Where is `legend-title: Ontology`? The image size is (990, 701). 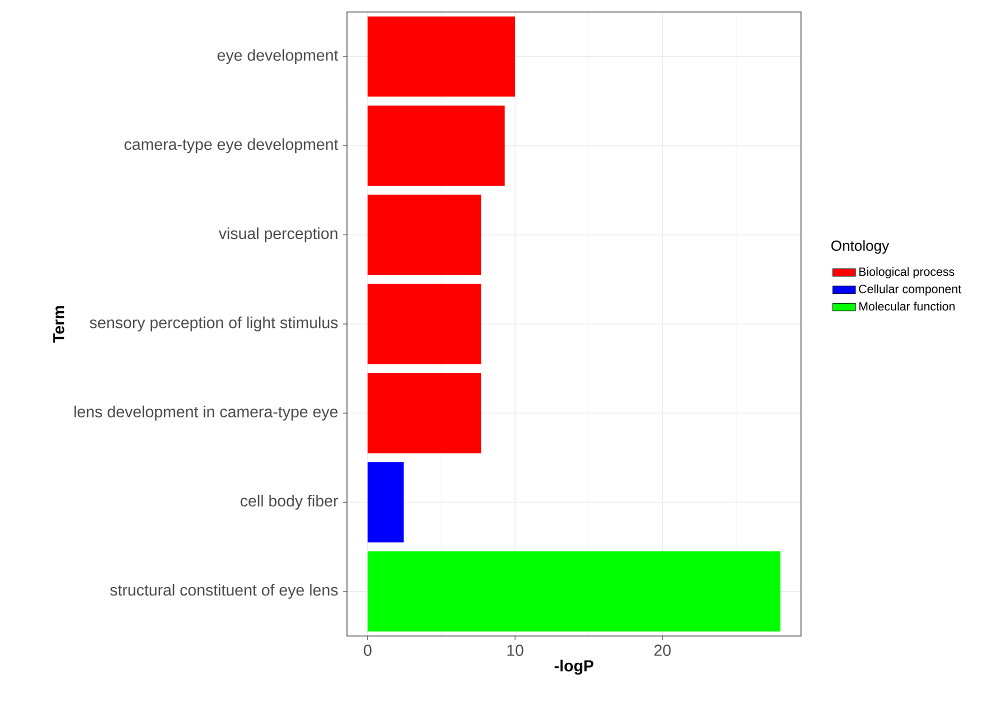 legend-title: Ontology is located at coordinates (860, 247).